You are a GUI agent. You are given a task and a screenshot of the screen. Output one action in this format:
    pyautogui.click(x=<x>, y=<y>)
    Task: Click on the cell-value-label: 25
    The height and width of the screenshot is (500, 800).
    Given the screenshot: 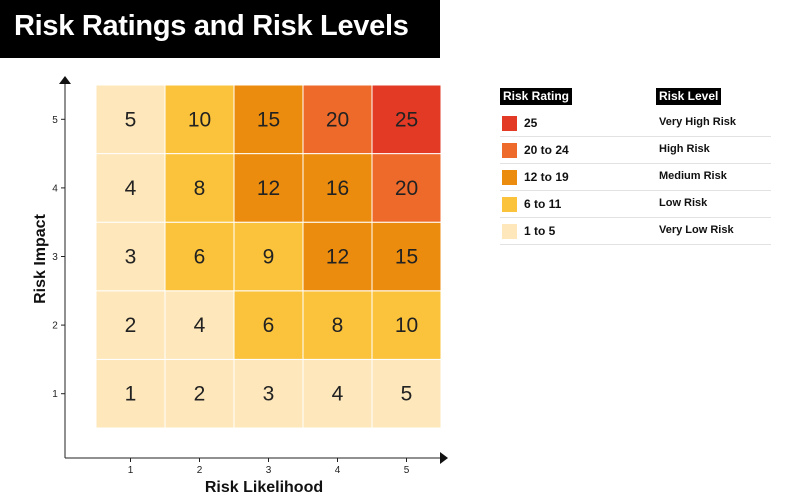 What is the action you would take?
    pyautogui.click(x=406, y=119)
    